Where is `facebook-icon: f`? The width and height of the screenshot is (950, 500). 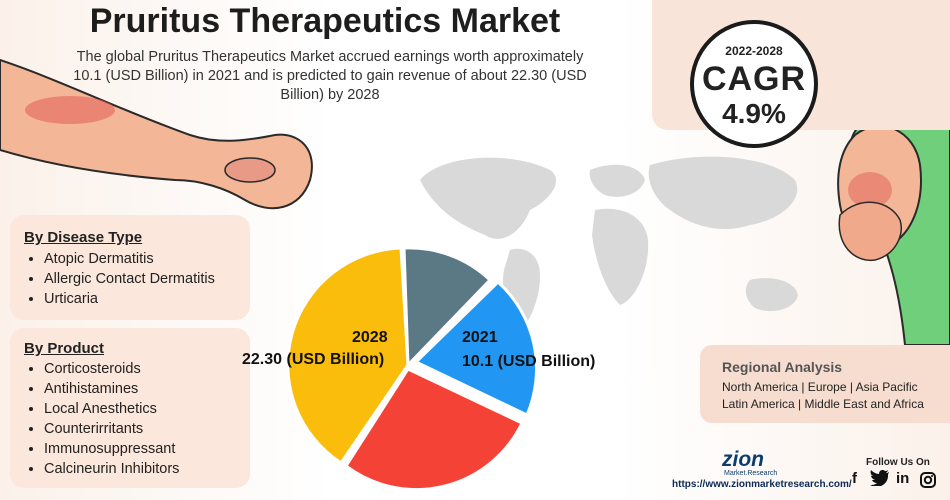 facebook-icon: f is located at coordinates (854, 478).